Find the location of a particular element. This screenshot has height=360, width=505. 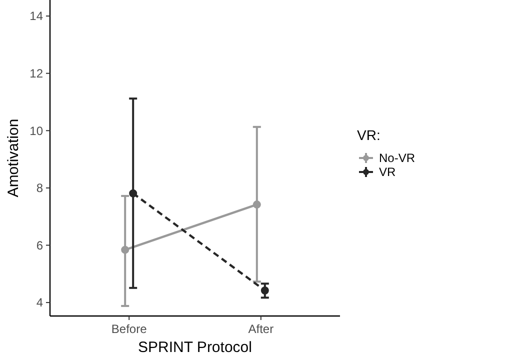

y-axis-title: Amotivation is located at coordinates (13, 158).